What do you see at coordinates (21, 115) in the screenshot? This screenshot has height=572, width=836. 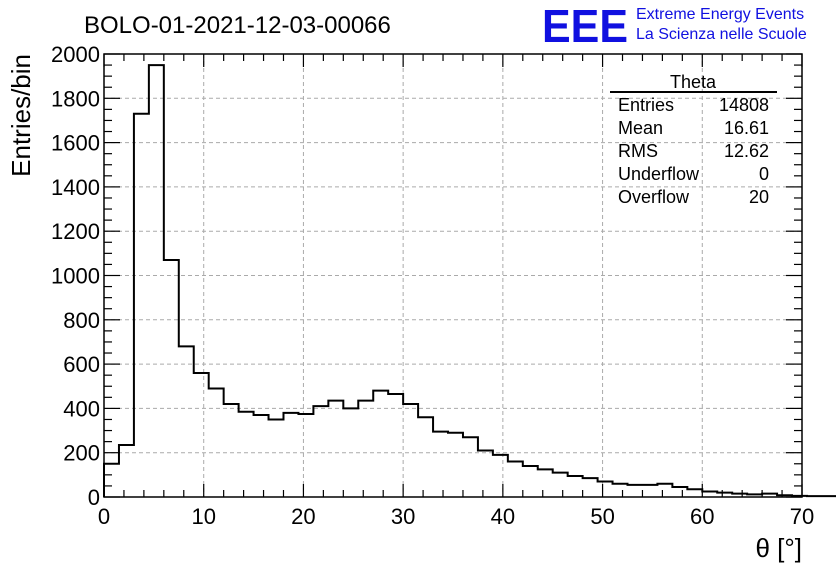 I see `y-axis-label: Entries/bin` at bounding box center [21, 115].